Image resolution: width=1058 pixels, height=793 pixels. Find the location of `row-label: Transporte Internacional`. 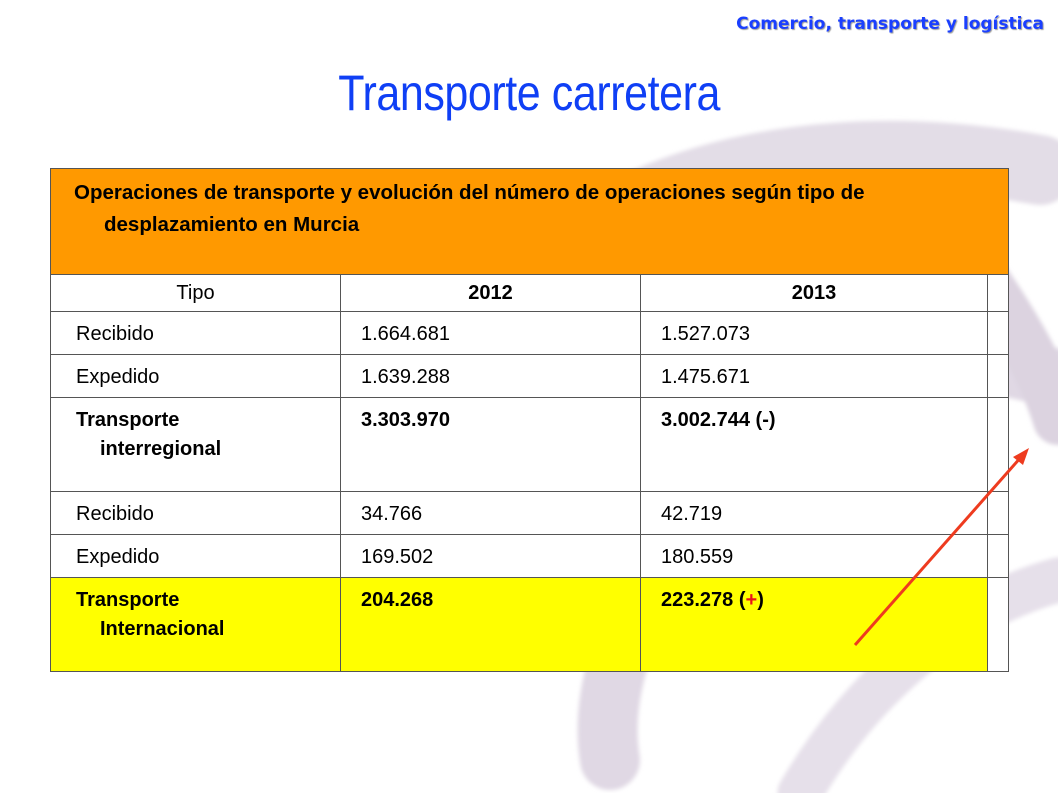

row-label: Transporte Internacional is located at coordinates (195, 624).